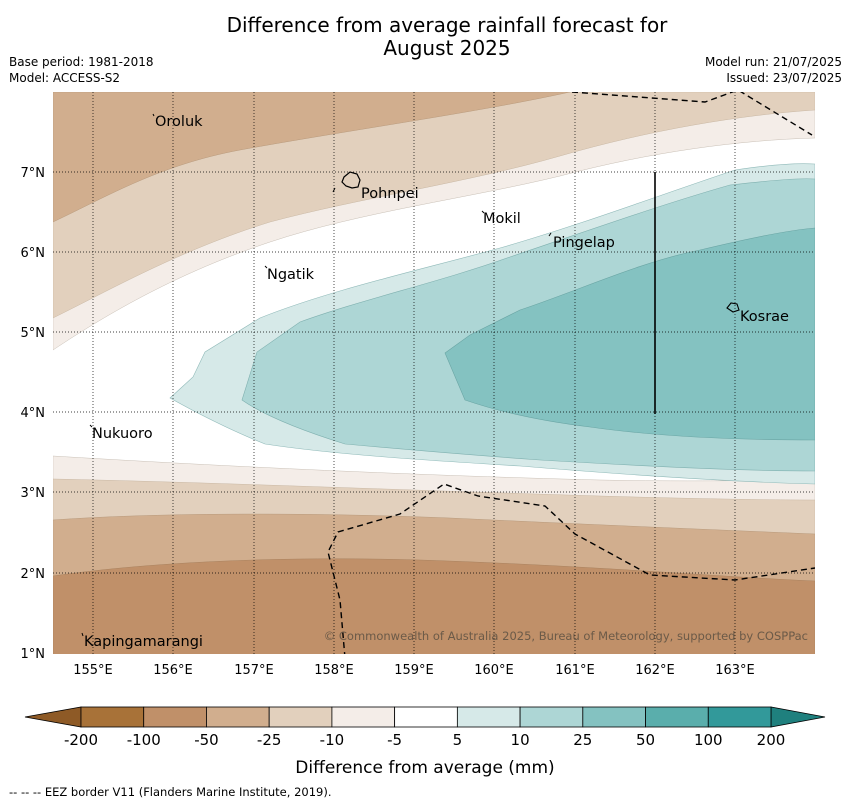  I want to click on label-oroluk: Oroluk, so click(179, 122).